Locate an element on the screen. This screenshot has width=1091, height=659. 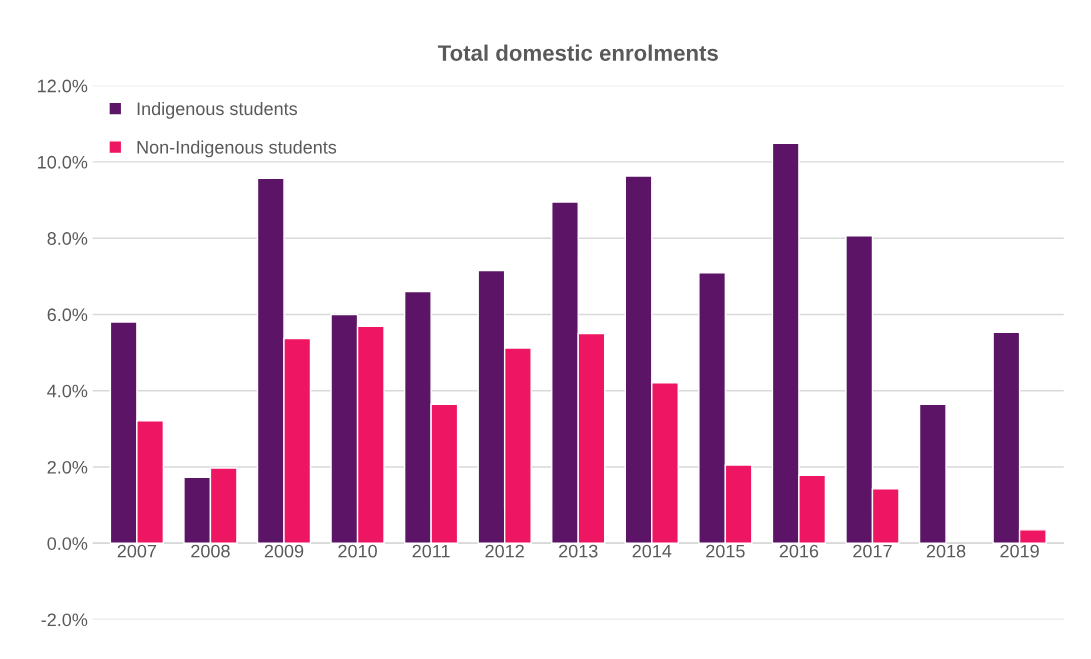
x-tick-label: 2019 is located at coordinates (1019, 551).